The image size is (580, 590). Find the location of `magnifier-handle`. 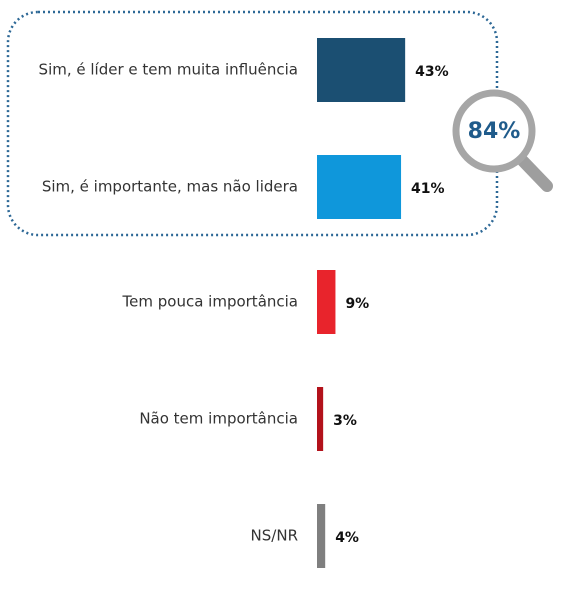

magnifier-handle is located at coordinates (534, 173).